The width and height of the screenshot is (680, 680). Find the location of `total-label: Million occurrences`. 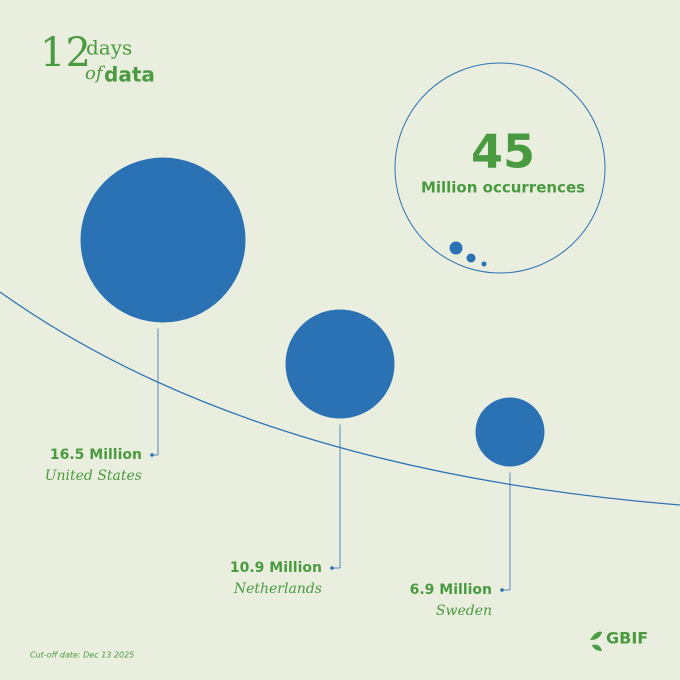

total-label: Million occurrences is located at coordinates (503, 188).